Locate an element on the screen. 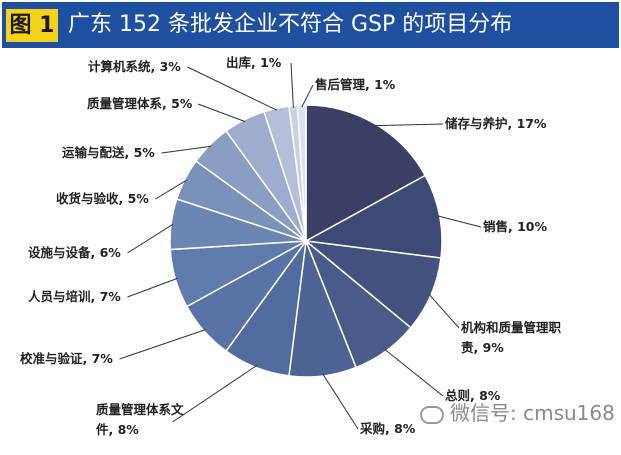  slice-label: 收货与验收, 5% is located at coordinates (102, 198).